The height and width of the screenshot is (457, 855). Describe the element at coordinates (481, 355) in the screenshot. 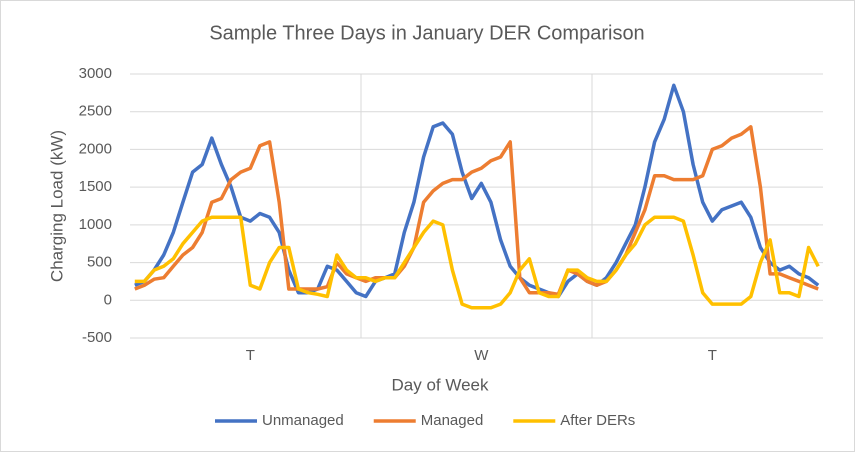

I see `x-tick-label: W` at that location.